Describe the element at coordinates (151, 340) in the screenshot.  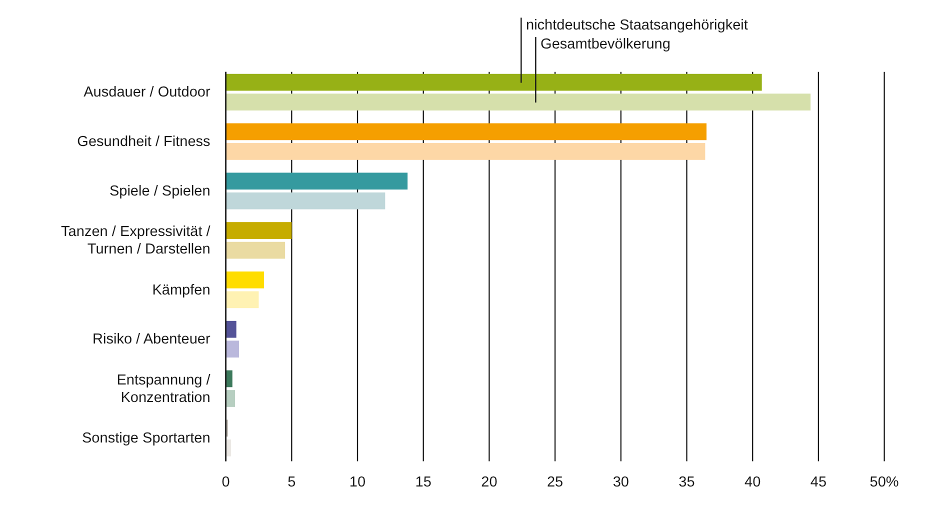
I see `y-tick-label: Risiko / Abenteuer` at that location.